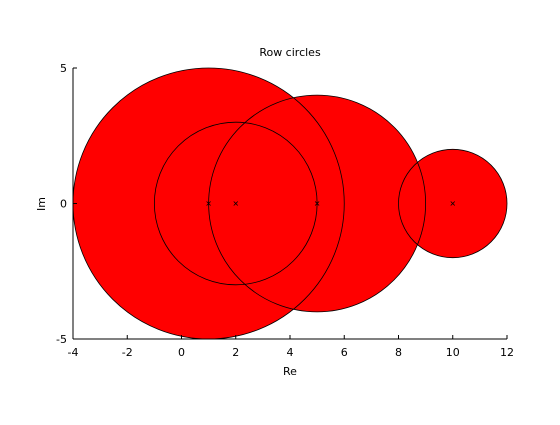  Describe the element at coordinates (331, 203) in the screenshot. I see `center-markers-layer` at that location.